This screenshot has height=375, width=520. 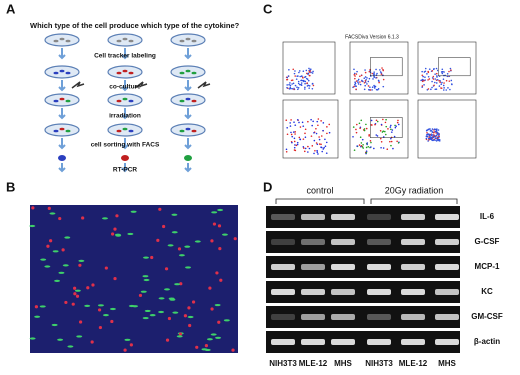 What do you see at coordinates (10, 186) in the screenshot?
I see `panel-label: B` at bounding box center [10, 186].